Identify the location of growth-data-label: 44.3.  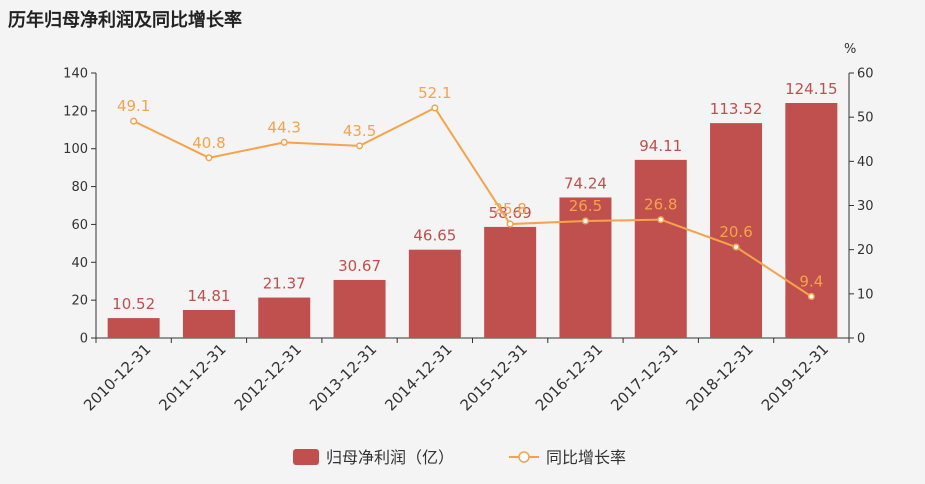
(284, 127).